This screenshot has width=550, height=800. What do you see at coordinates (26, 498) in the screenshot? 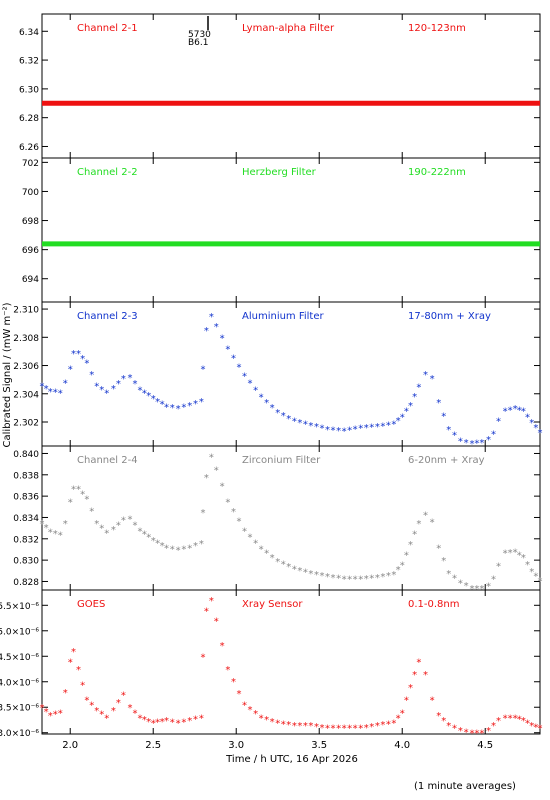
I see `y-tick-label: 0.836` at bounding box center [26, 498].